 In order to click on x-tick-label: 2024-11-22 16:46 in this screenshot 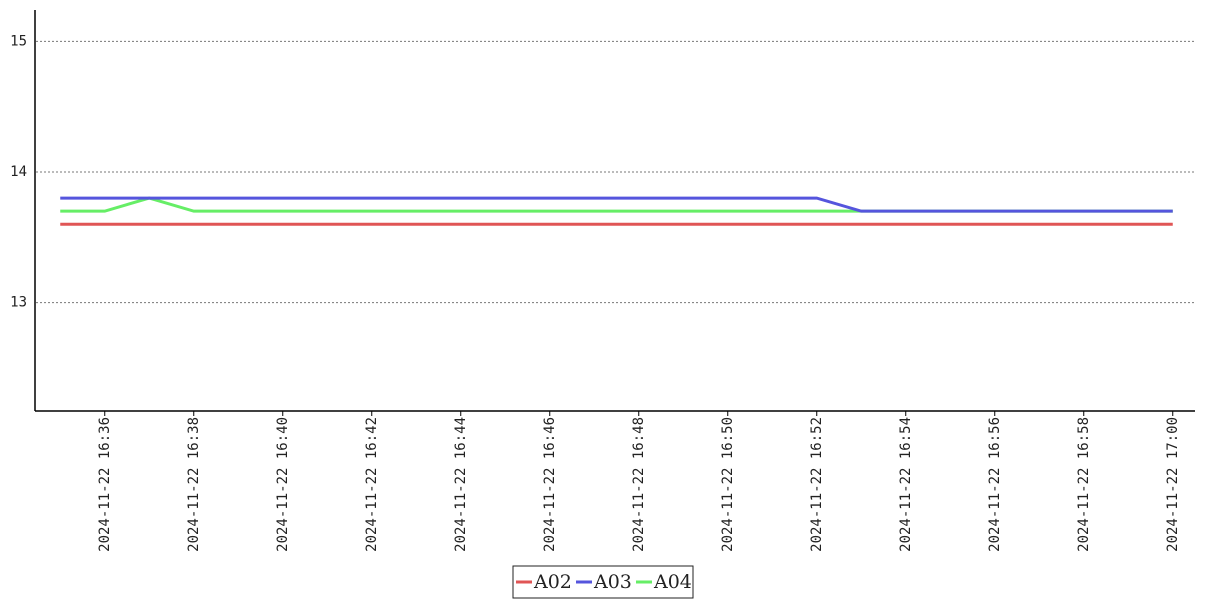, I will do `click(550, 484)`.